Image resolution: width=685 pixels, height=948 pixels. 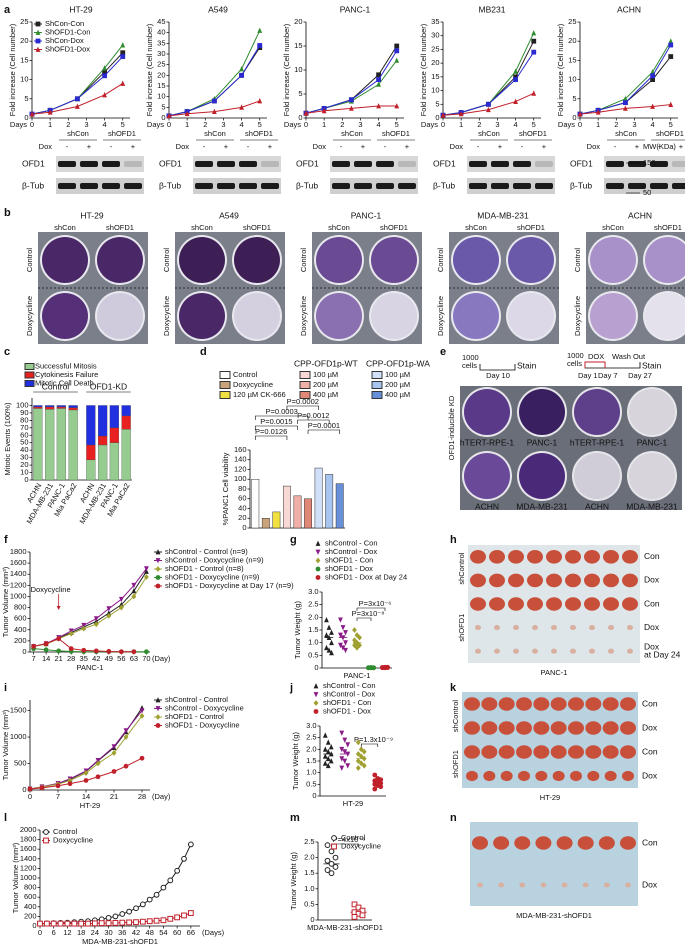 What do you see at coordinates (161, 53) in the screenshot?
I see `y-tick-label: 30` at bounding box center [161, 53].